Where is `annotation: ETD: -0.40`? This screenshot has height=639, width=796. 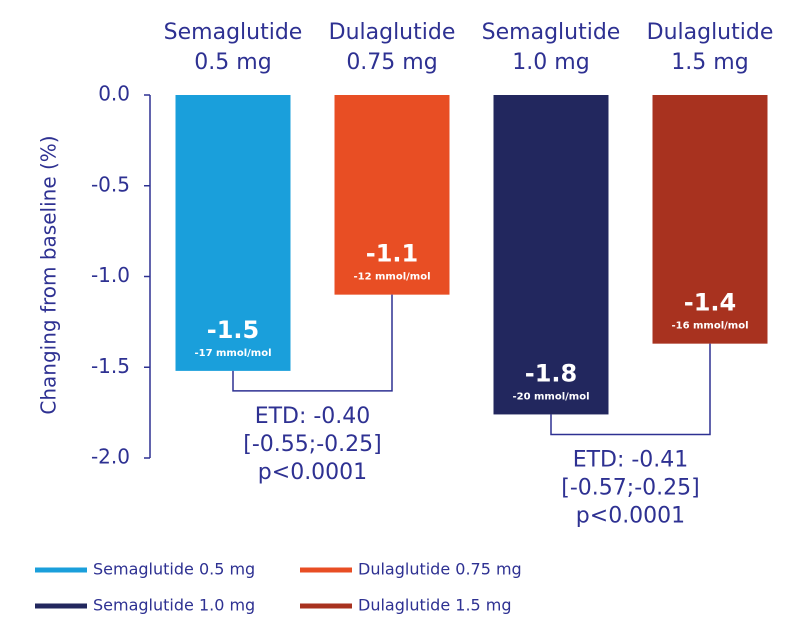
annotation: ETD: -0.40 is located at coordinates (313, 416).